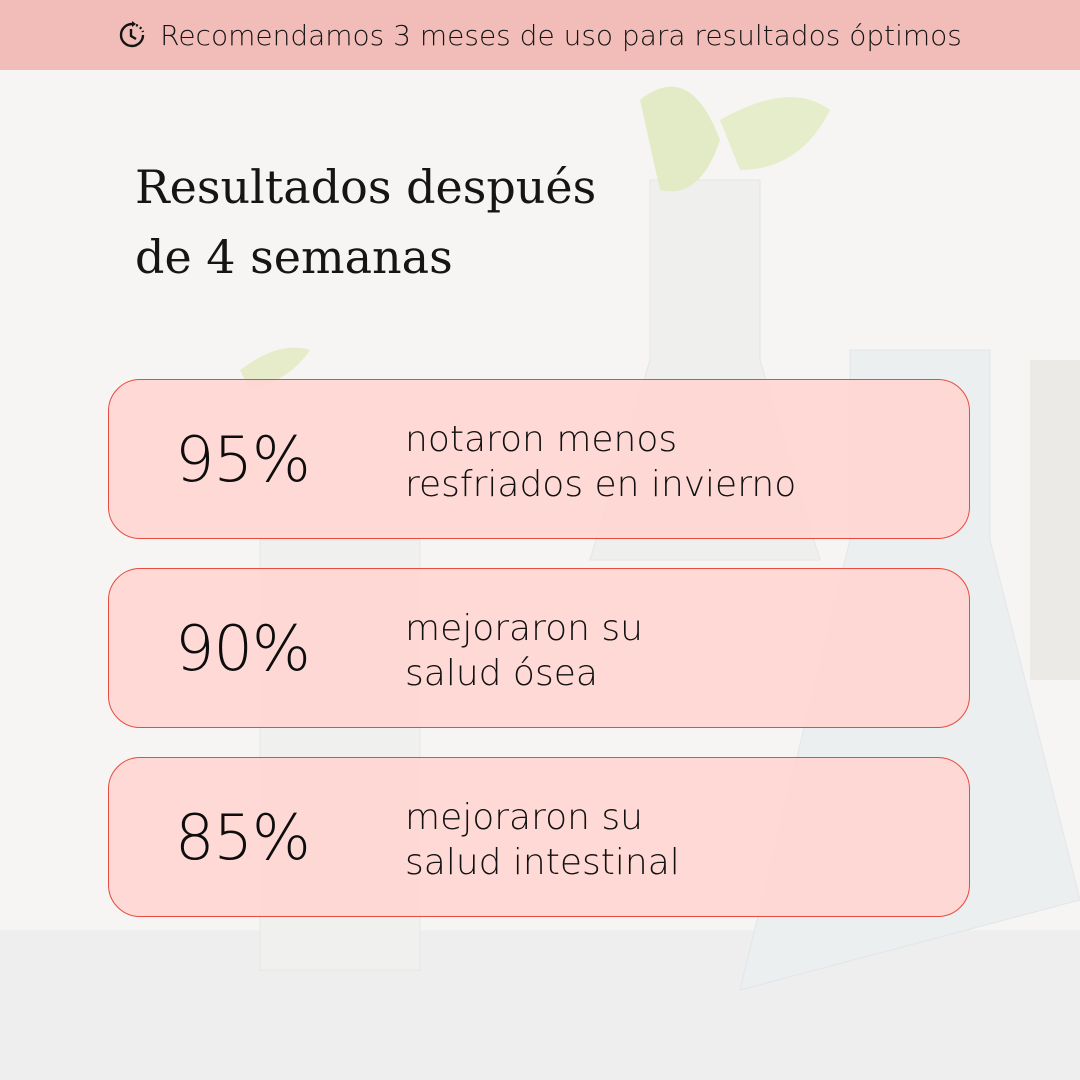 This screenshot has width=1080, height=1080. What do you see at coordinates (243, 459) in the screenshot?
I see `stat-value: 95%` at bounding box center [243, 459].